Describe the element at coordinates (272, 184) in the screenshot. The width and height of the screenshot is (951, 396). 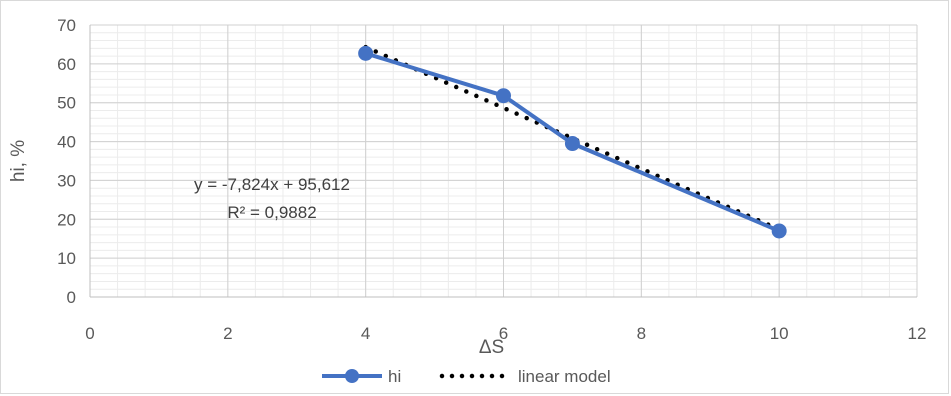
I see `trendline-equation: y = -7,824x + 95,612` at that location.